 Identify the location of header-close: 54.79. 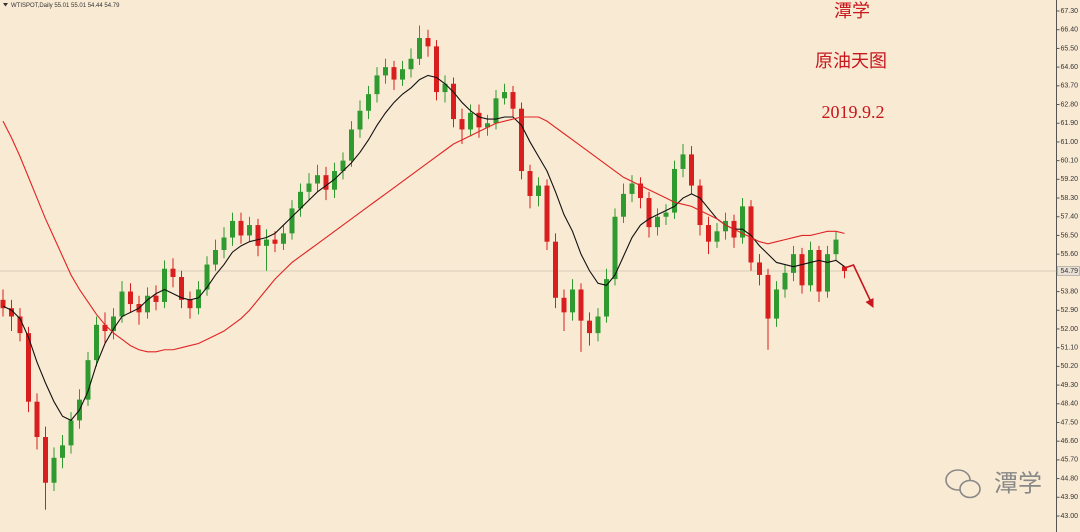
(112, 6).